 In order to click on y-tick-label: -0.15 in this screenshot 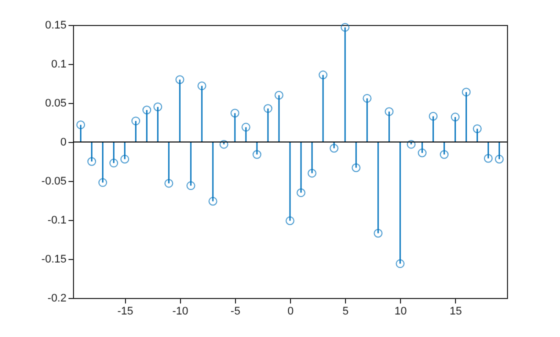, I will do `click(53, 260)`.